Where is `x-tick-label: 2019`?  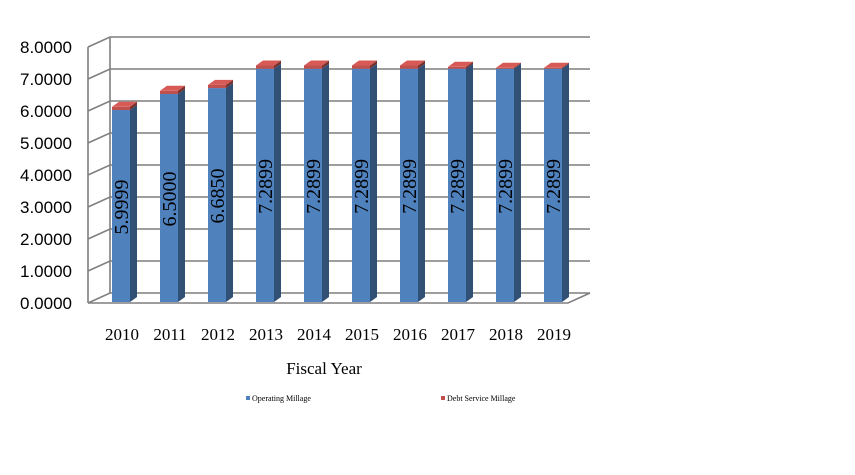 x-tick-label: 2019 is located at coordinates (554, 334).